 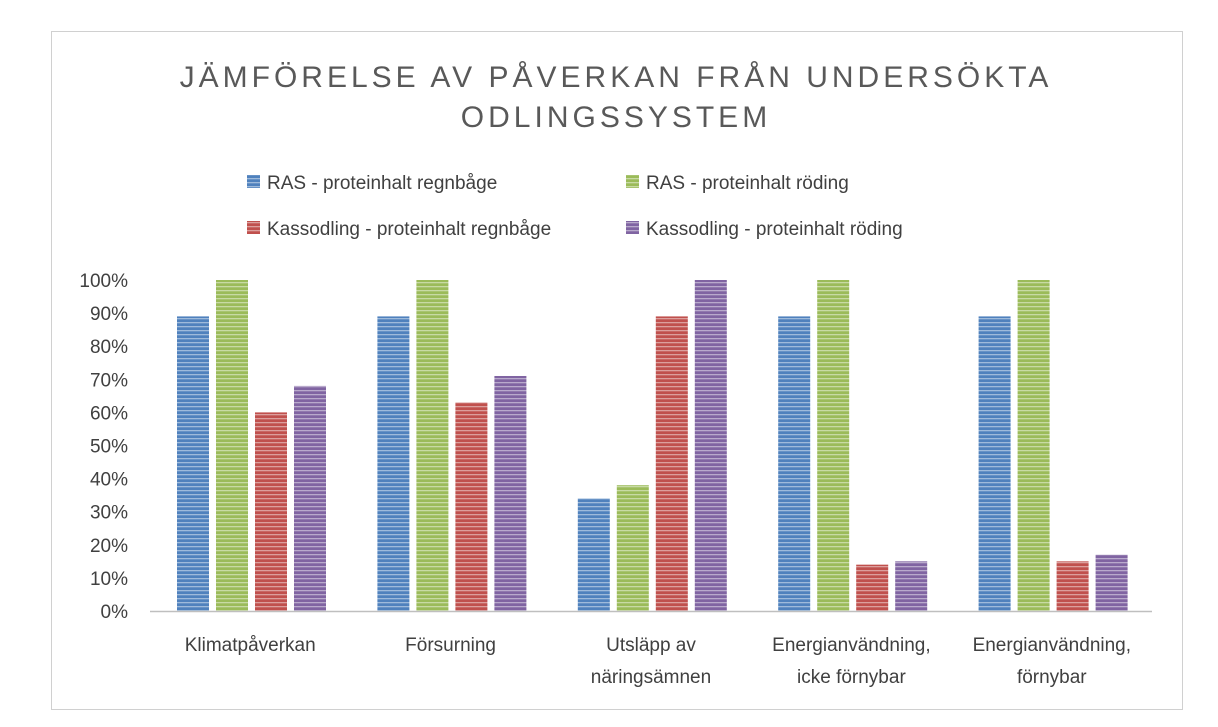 I want to click on y-tick-label: 100%, so click(x=103, y=281).